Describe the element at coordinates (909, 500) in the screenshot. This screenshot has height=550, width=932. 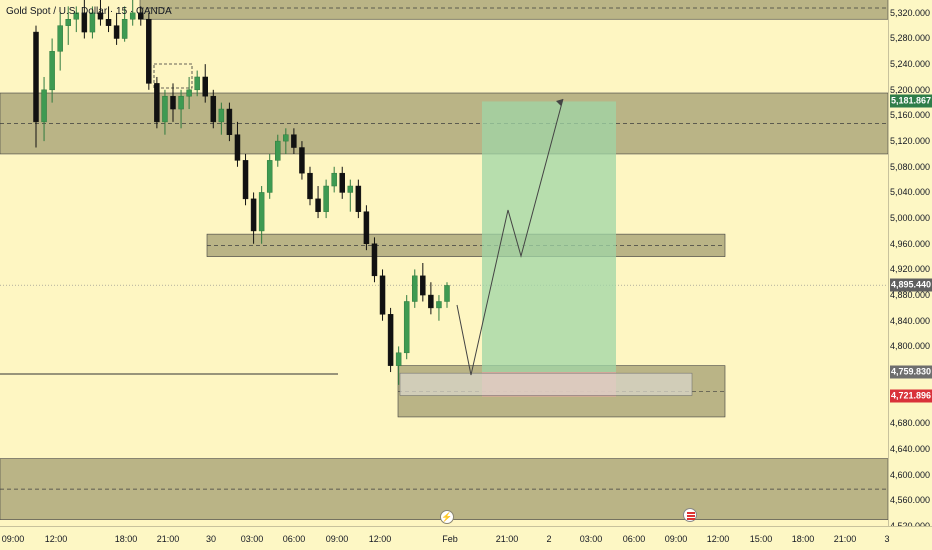
I see `price-tick-label: 4,560.000` at that location.